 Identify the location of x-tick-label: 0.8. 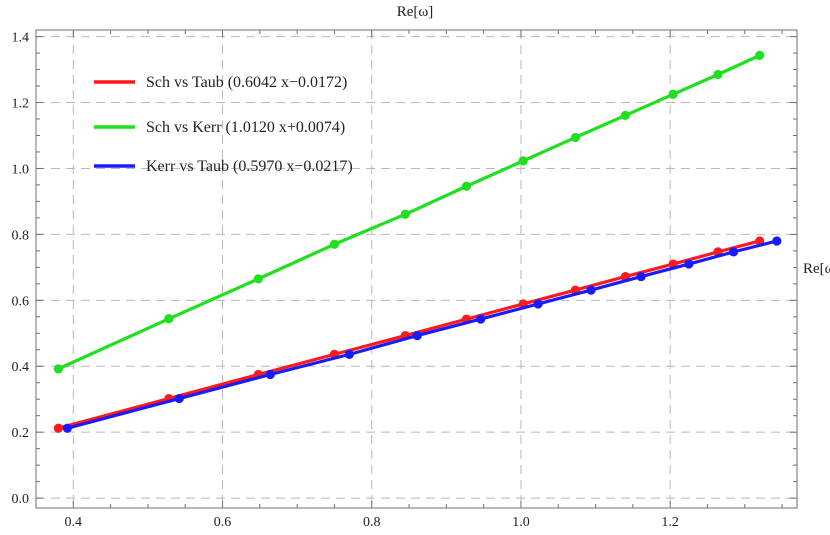
(372, 522).